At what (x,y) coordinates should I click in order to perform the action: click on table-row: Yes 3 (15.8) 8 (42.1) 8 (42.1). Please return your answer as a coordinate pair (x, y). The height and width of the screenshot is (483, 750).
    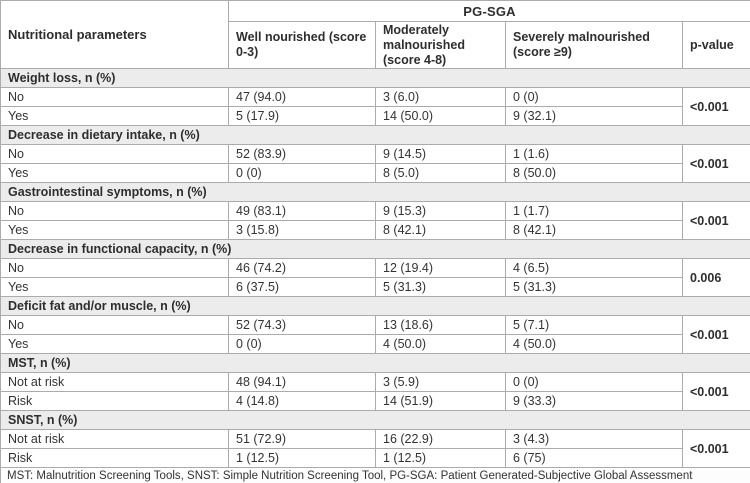
    Looking at the image, I should click on (375, 230).